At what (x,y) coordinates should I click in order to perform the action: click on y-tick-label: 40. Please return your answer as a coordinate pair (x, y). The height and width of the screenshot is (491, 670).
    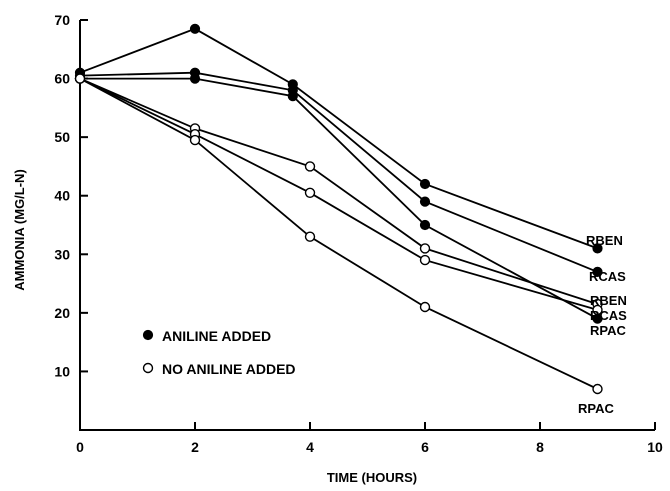
    Looking at the image, I should click on (62, 196).